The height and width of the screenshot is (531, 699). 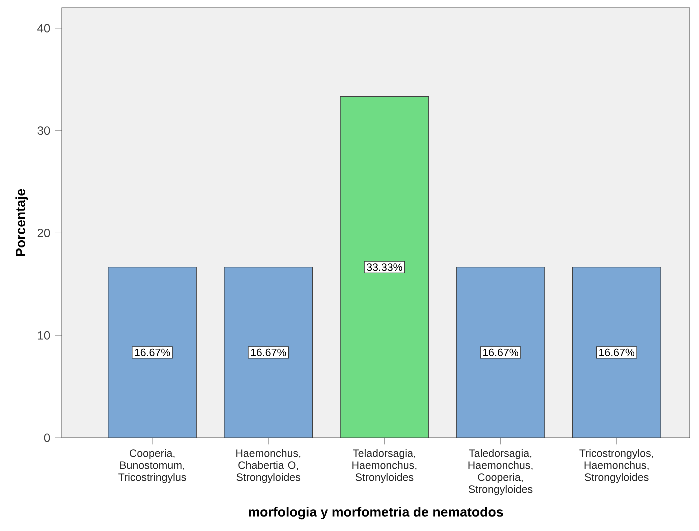 What do you see at coordinates (22, 222) in the screenshot?
I see `y-axis-title: Porcentaje` at bounding box center [22, 222].